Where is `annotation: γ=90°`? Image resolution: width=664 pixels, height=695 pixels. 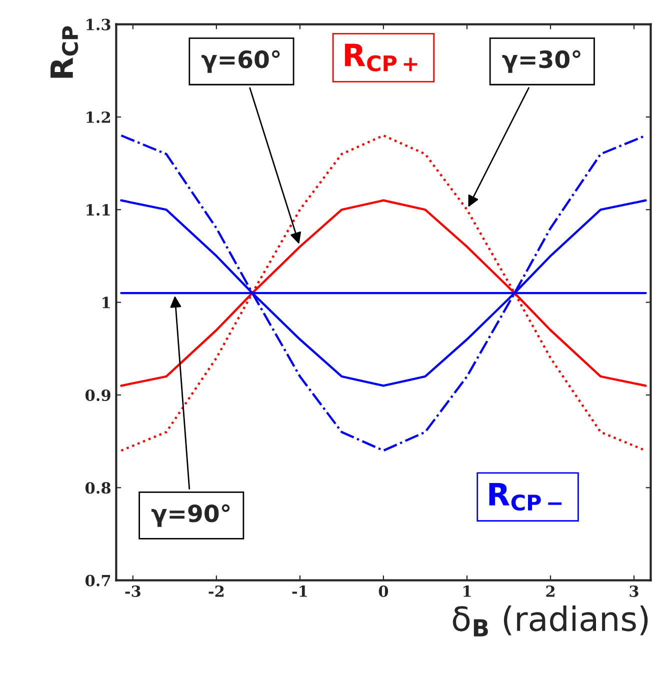
annotation: γ=90° is located at coordinates (190, 515).